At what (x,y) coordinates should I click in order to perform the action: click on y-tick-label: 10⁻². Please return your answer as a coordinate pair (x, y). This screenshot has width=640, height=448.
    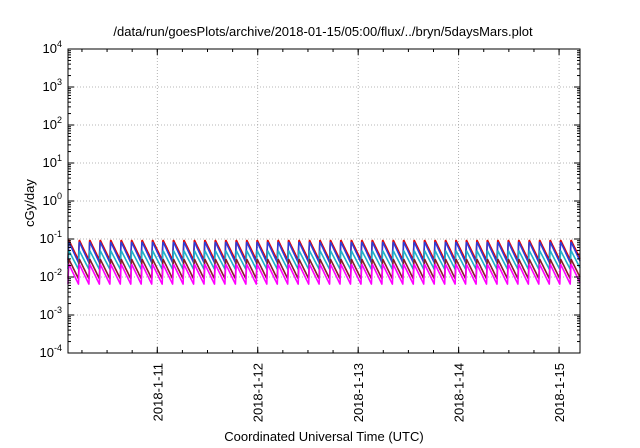
    Looking at the image, I should click on (51, 275).